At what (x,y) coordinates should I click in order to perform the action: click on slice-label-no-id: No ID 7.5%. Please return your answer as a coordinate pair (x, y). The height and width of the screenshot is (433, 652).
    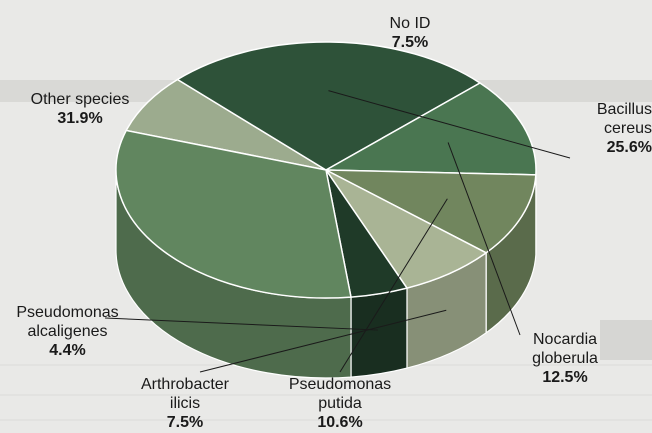
    Looking at the image, I should click on (410, 33).